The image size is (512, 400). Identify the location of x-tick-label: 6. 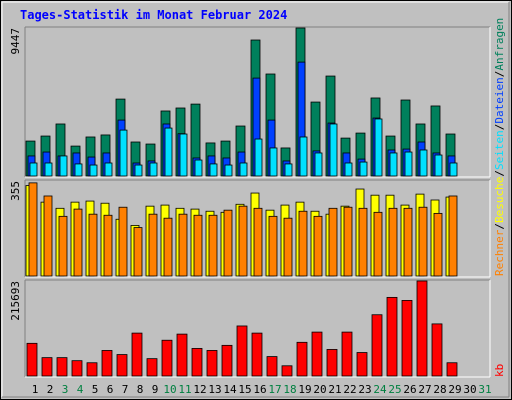
(110, 389).